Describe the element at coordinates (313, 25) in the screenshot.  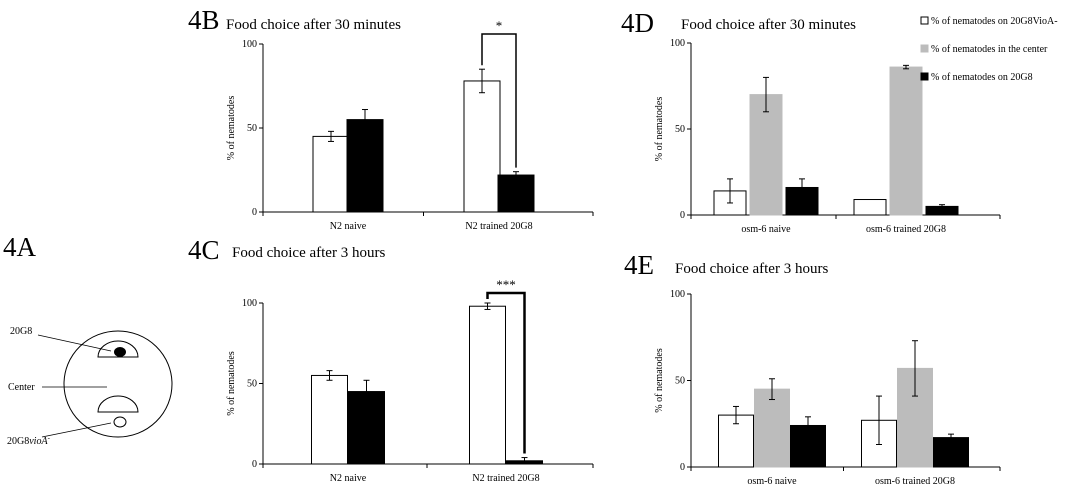
I see `panel-4b-title: Food choice after 30 minutes` at that location.